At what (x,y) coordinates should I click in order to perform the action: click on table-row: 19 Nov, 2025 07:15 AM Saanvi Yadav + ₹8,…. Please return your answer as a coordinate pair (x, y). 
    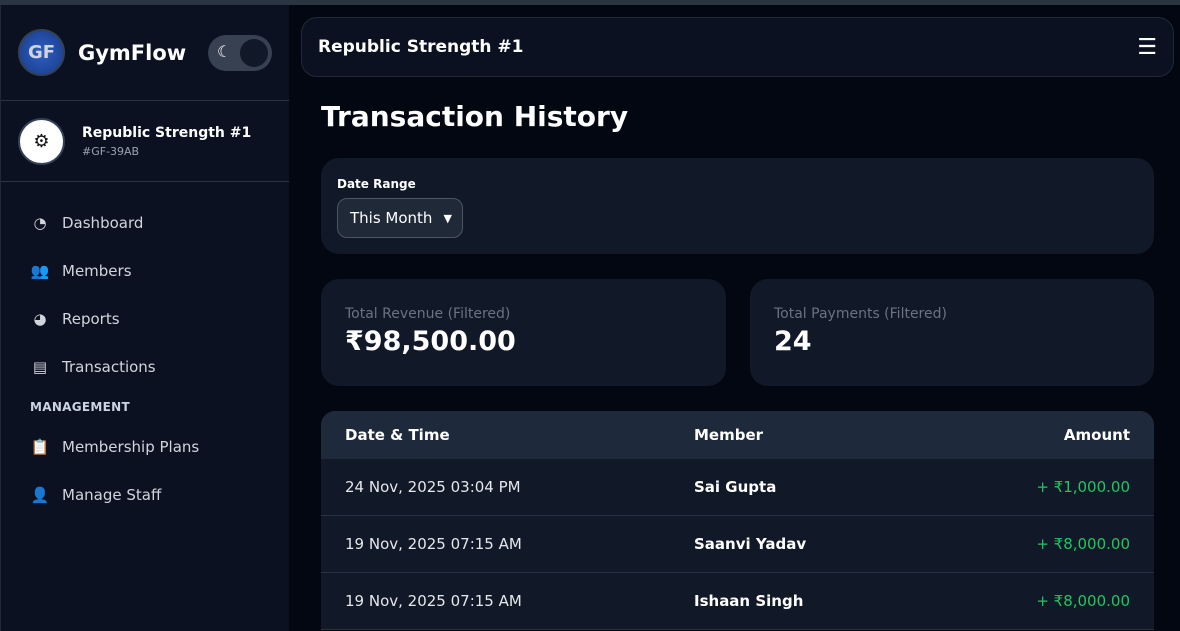
    Looking at the image, I should click on (737, 544).